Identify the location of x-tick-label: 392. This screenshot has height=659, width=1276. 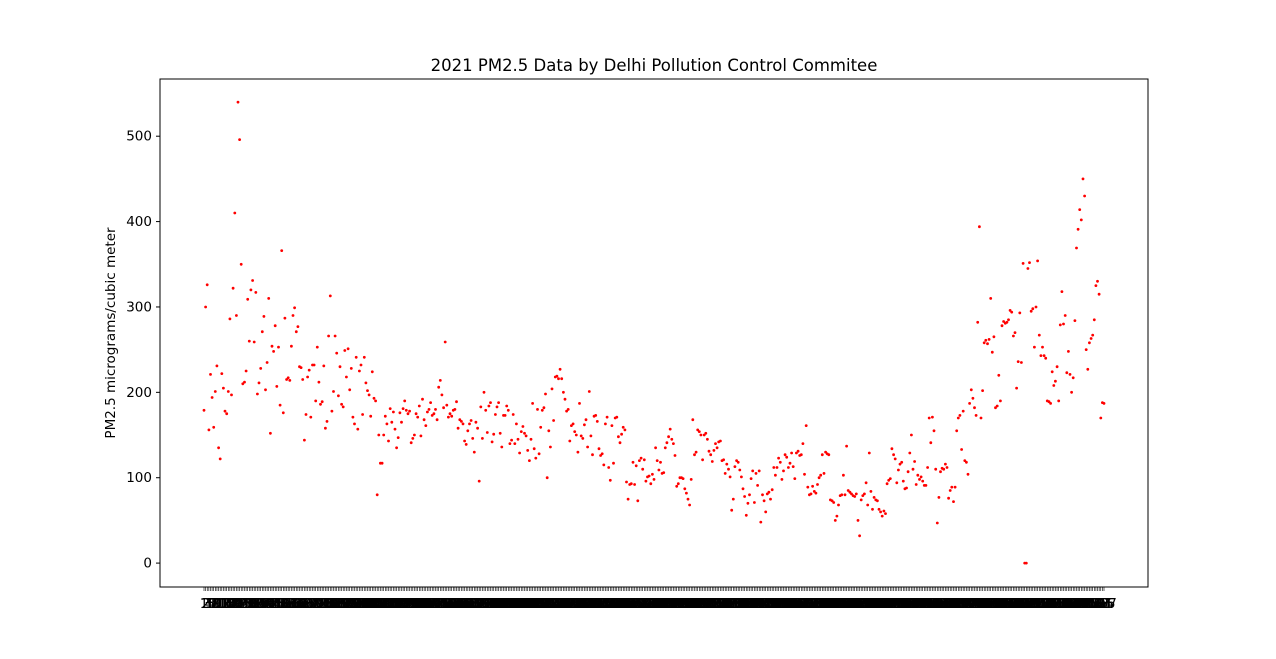
(837, 604).